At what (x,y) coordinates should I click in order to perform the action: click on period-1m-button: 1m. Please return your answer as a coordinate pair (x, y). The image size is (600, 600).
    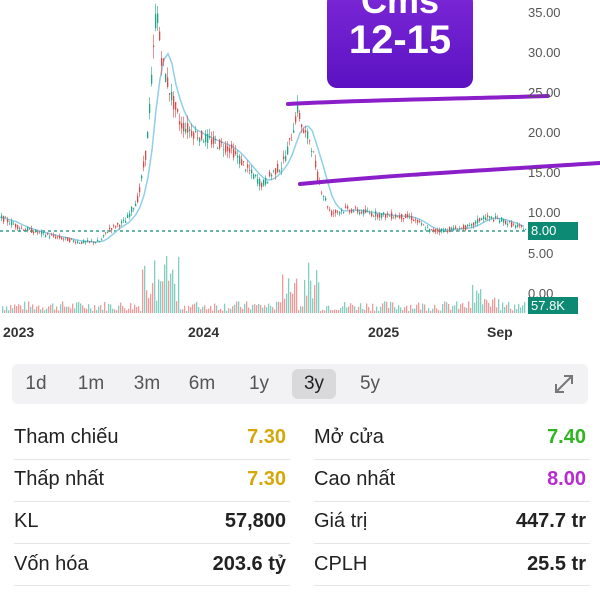
    Looking at the image, I should click on (91, 383).